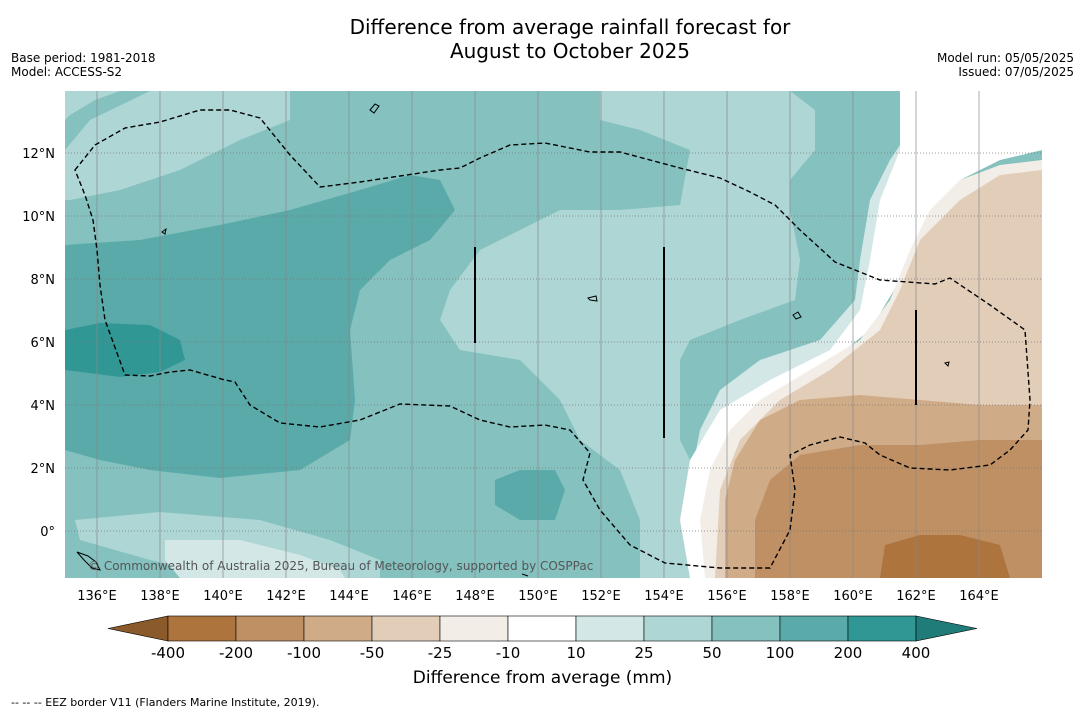  I want to click on longitude-label: 164°E, so click(979, 596).